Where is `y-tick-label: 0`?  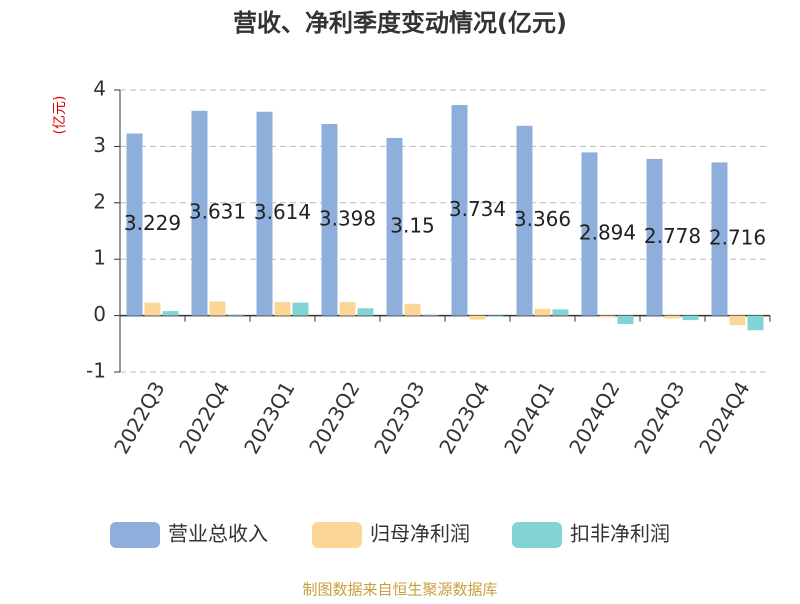
y-tick-label: 0 is located at coordinates (99, 314).